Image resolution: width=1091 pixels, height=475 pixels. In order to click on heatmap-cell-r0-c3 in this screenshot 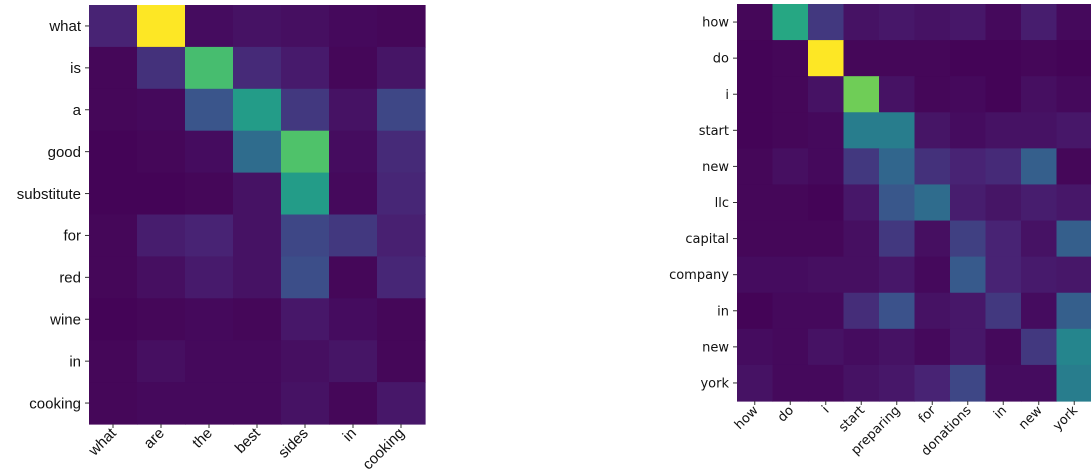, I will do `click(257, 26)`.